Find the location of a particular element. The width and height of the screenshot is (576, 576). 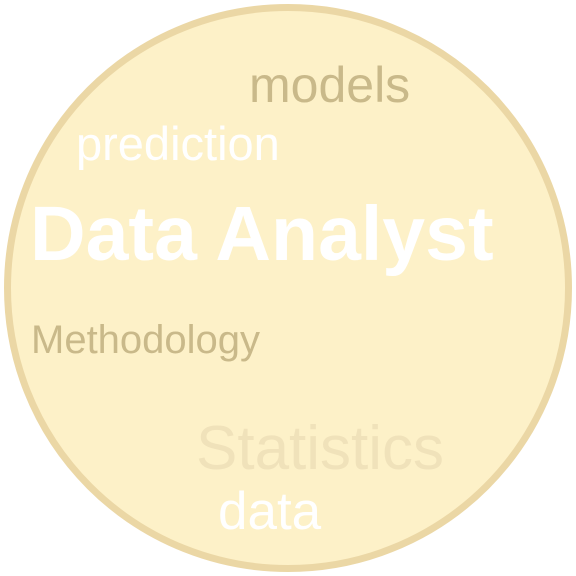

word-models: models is located at coordinates (330, 85).